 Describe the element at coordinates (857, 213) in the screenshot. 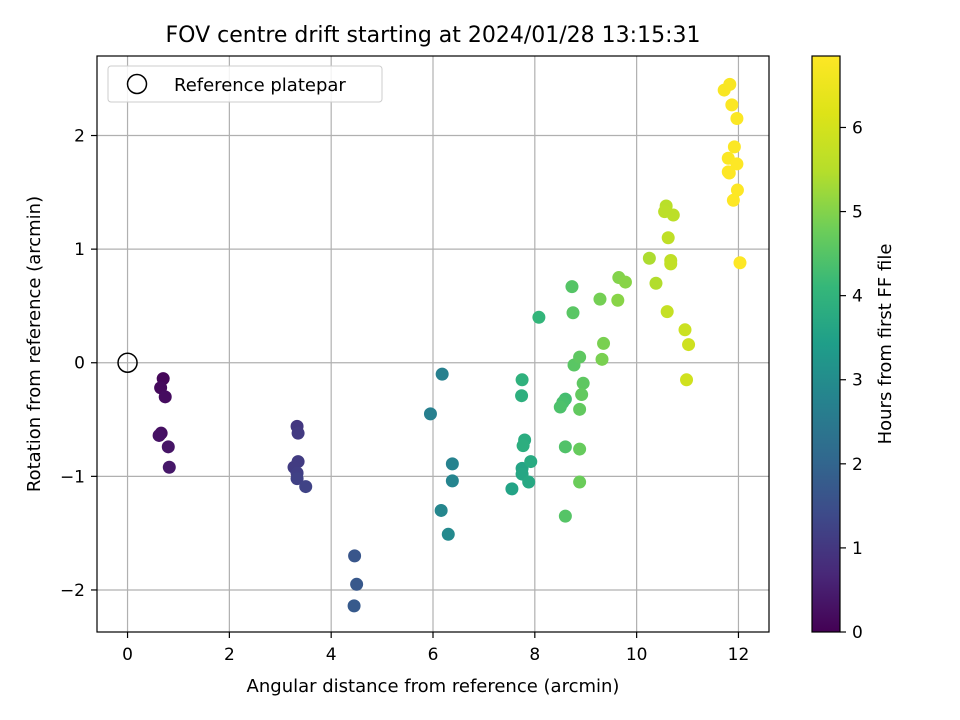

I see `colorbar-tick-label: 5` at that location.